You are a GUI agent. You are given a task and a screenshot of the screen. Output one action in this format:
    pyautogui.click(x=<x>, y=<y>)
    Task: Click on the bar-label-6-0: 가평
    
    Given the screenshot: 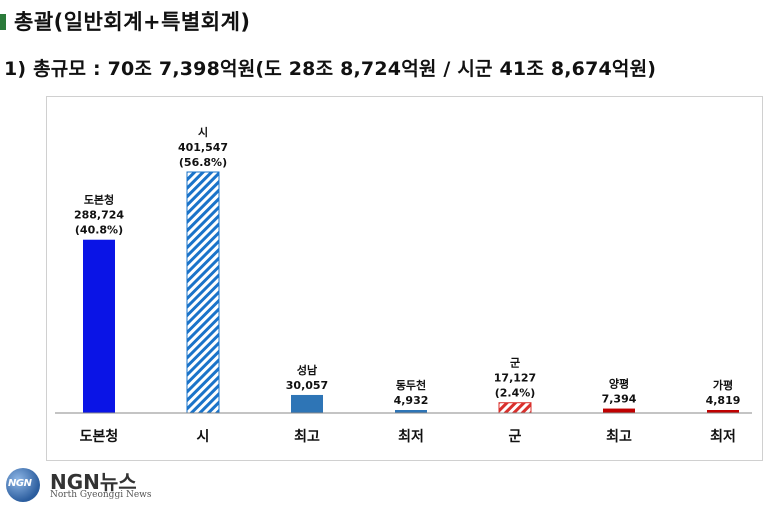 What is the action you would take?
    pyautogui.click(x=723, y=385)
    